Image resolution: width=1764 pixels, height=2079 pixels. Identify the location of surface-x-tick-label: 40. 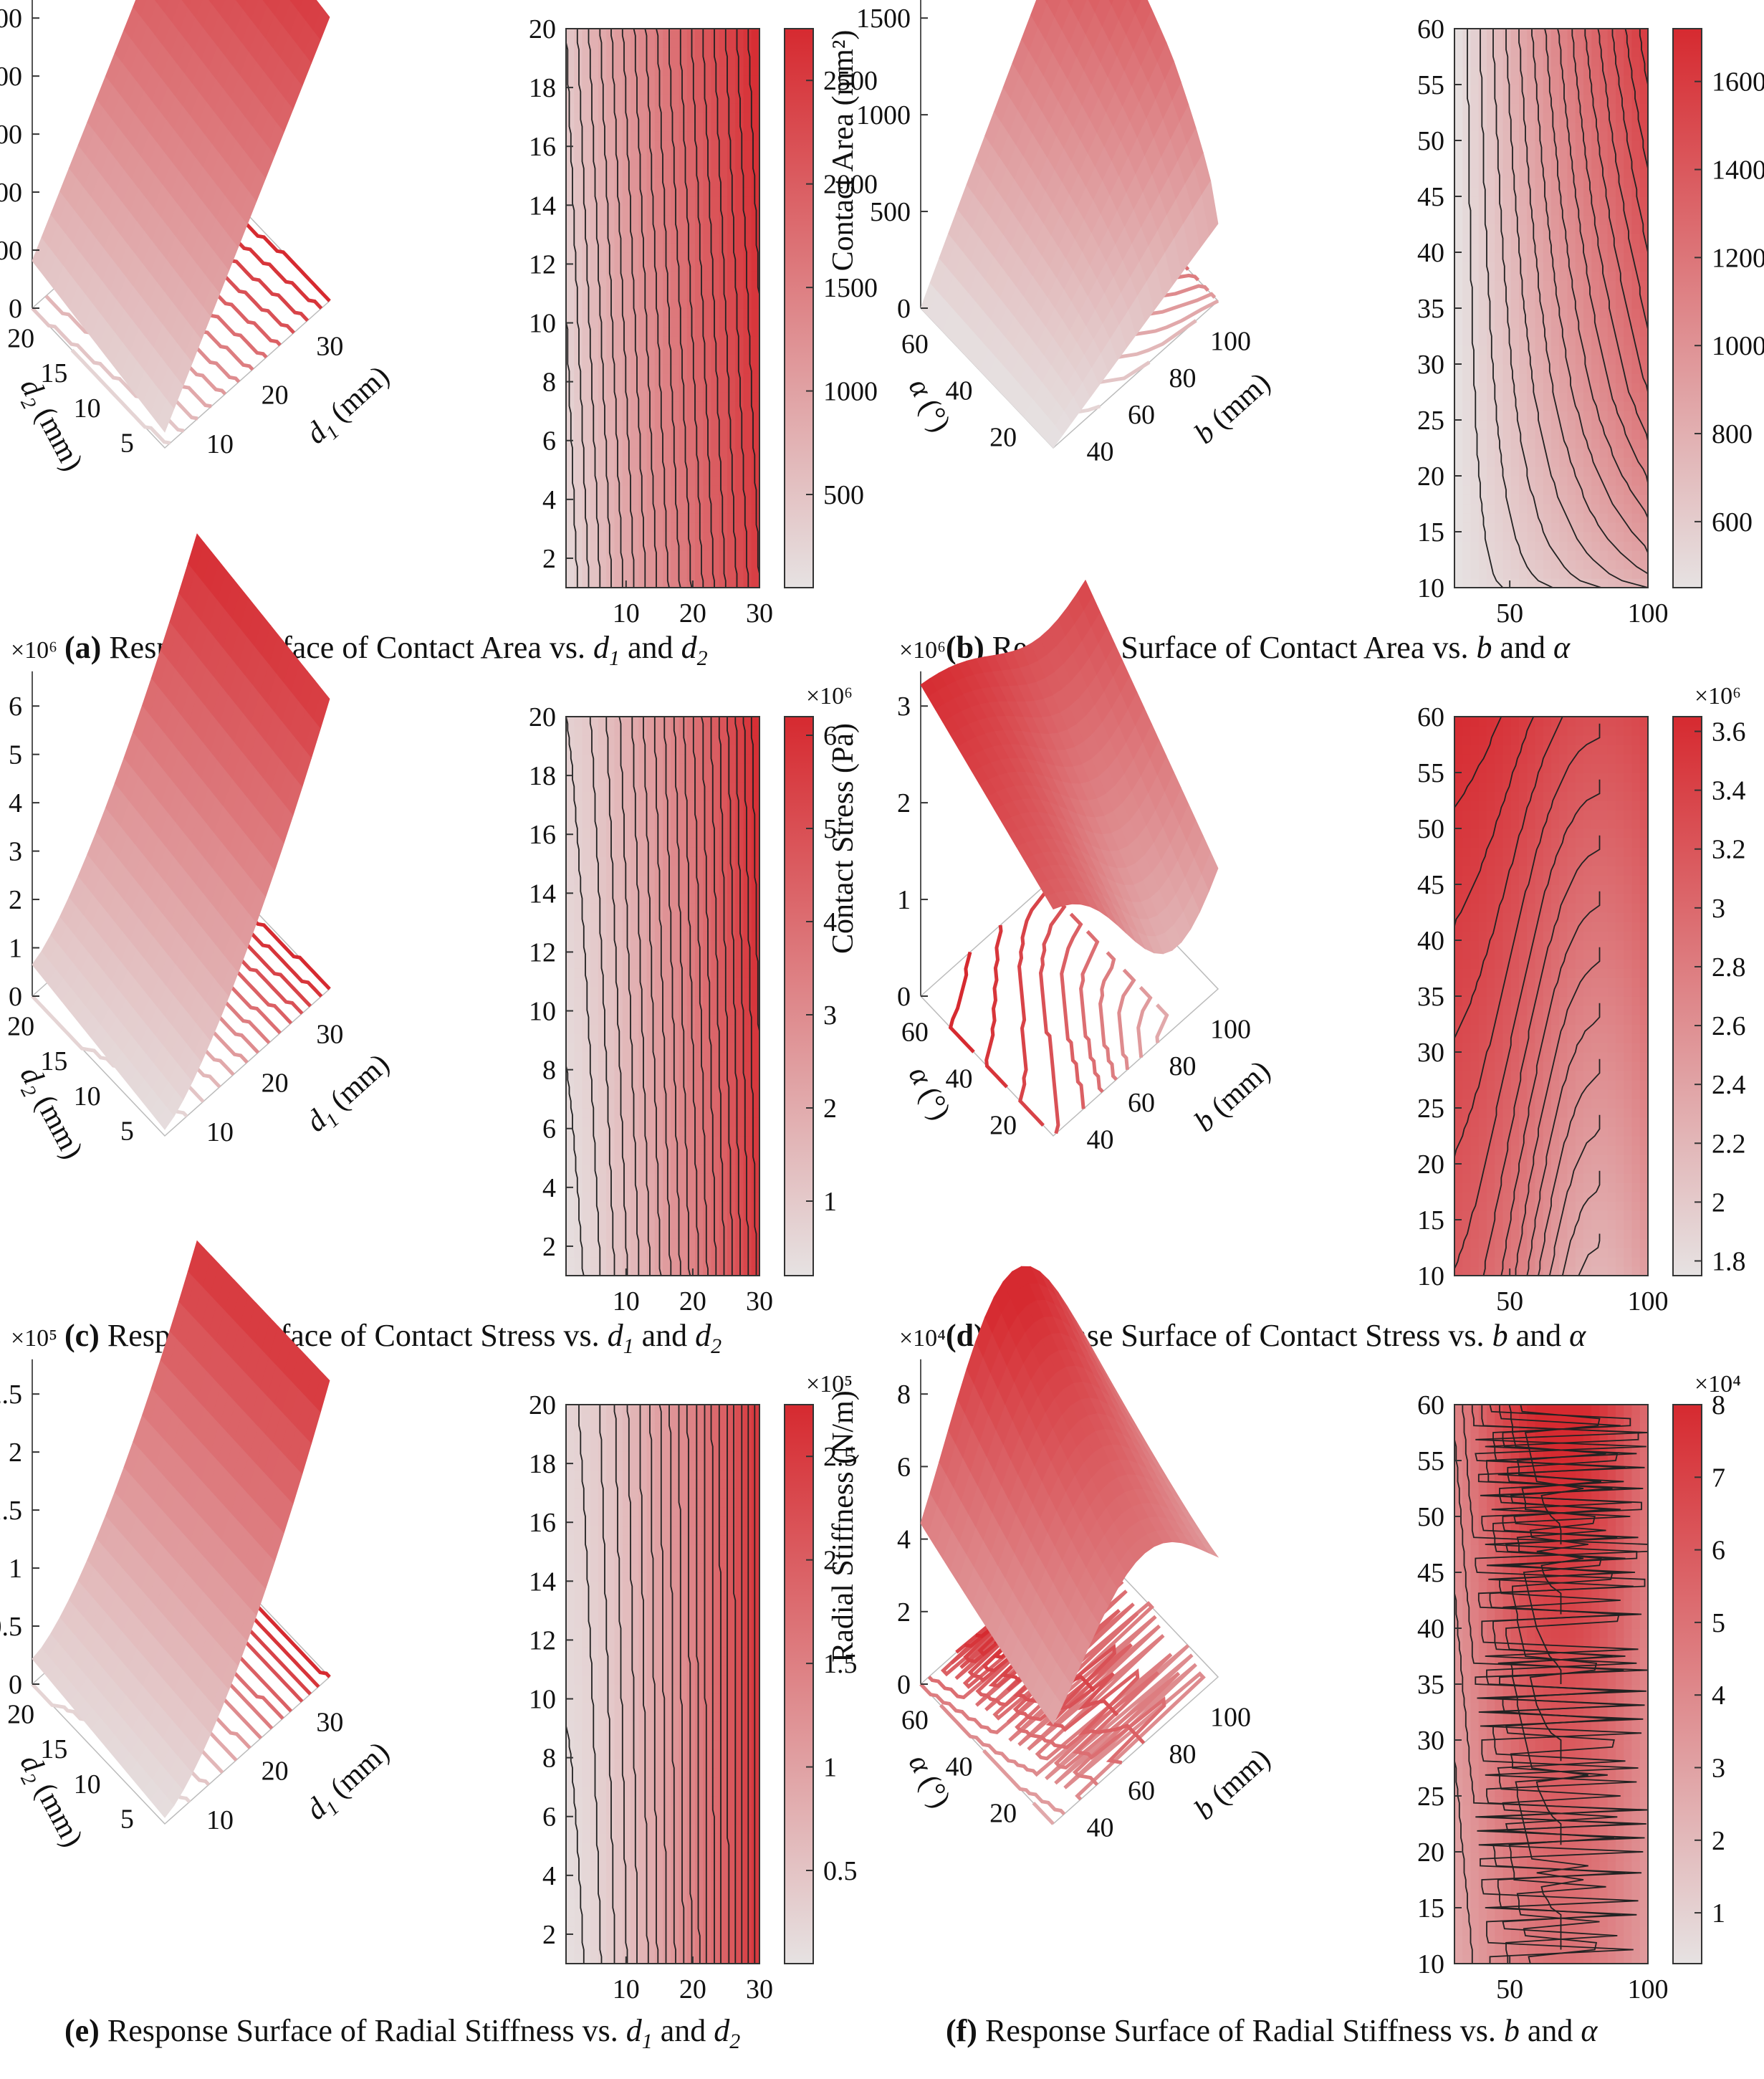
(1100, 451).